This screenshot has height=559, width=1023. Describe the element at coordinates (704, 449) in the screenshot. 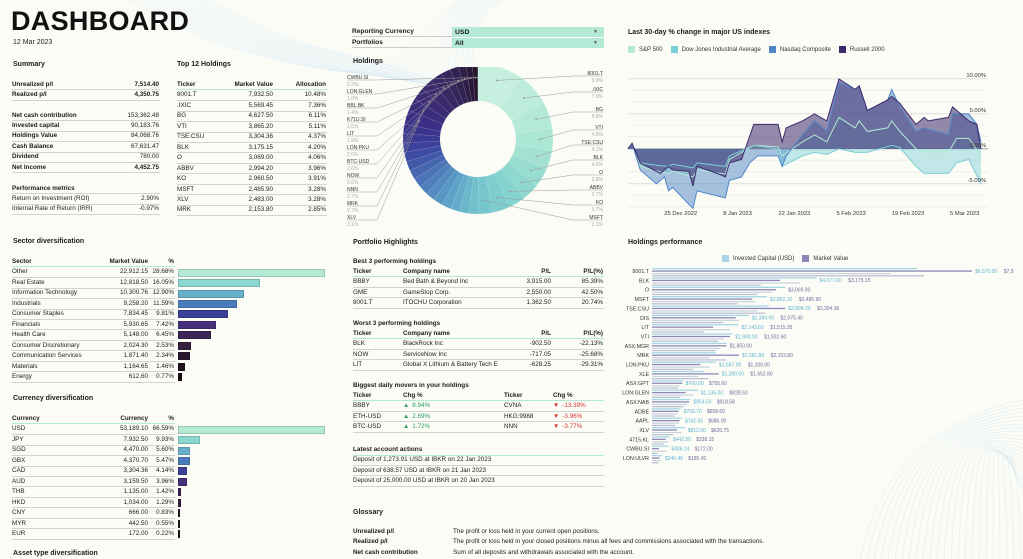

I see `market-value-label: $172.00` at that location.